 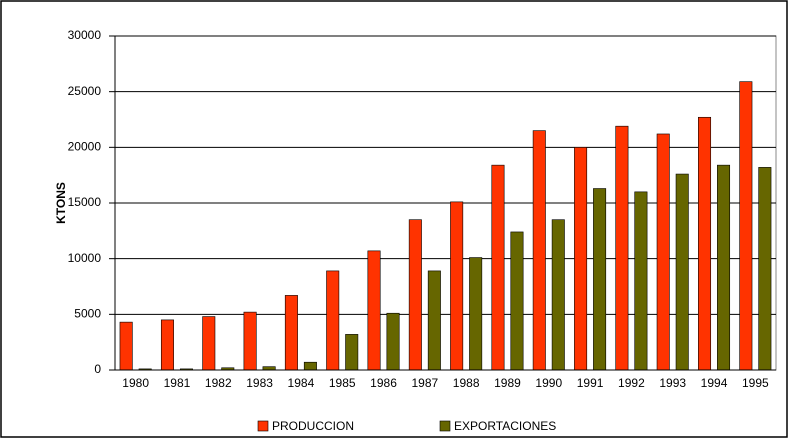 What do you see at coordinates (301, 383) in the screenshot?
I see `x-tick-label: 1984` at bounding box center [301, 383].